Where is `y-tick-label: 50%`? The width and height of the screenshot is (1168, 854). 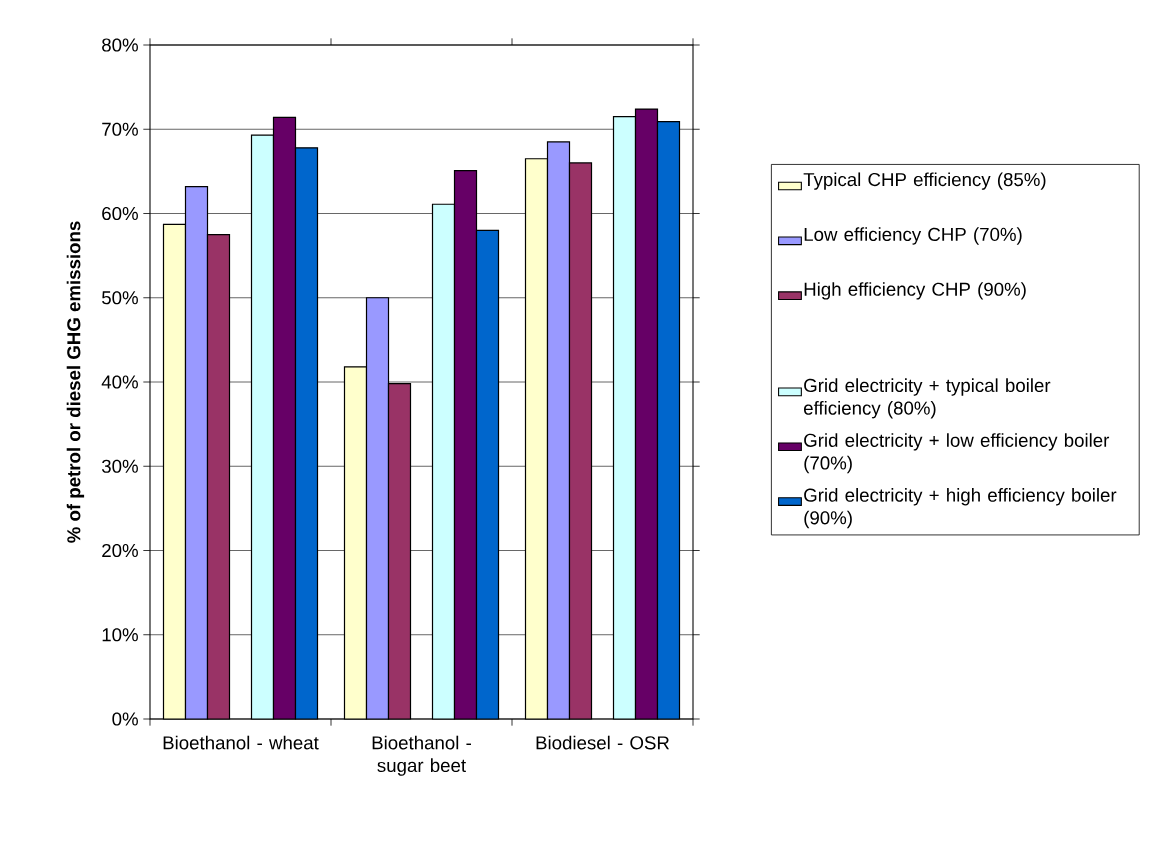 y-tick-label: 50% is located at coordinates (120, 298).